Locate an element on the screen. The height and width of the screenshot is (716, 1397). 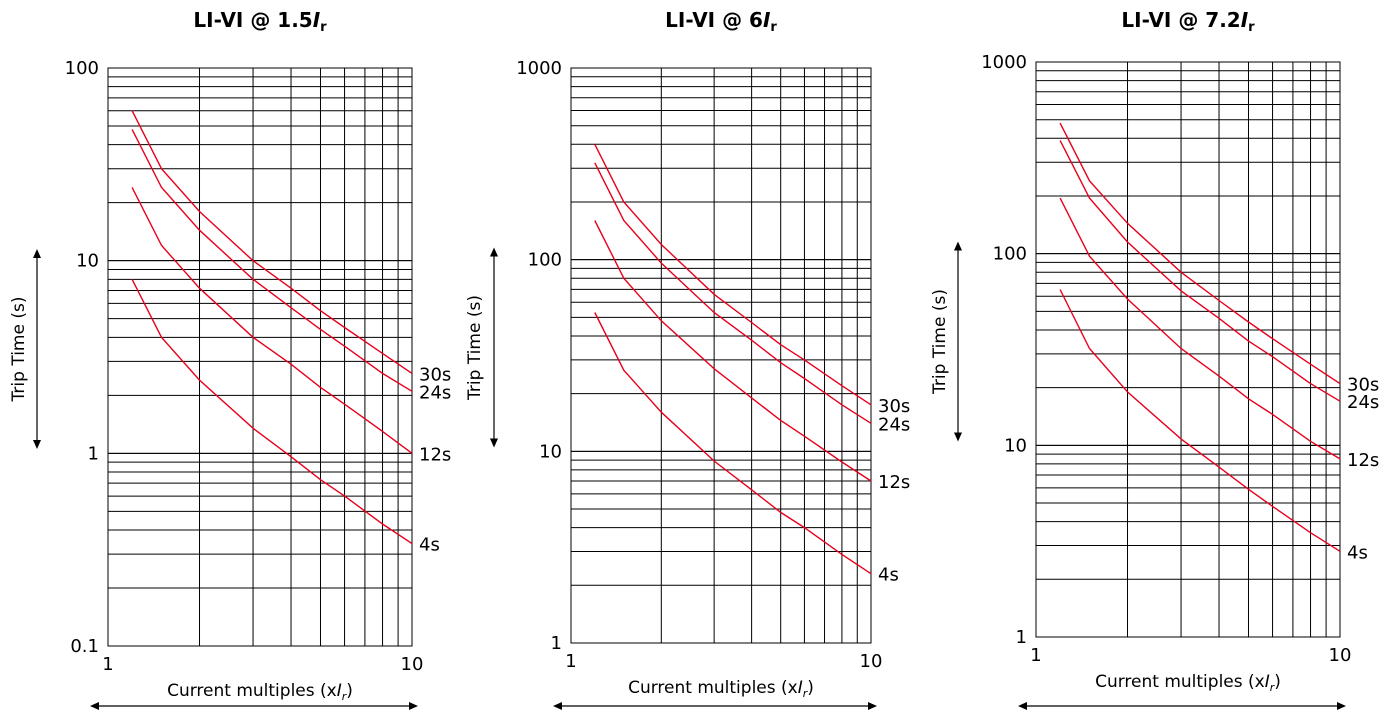
y-tick-label: 0.1 is located at coordinates (84, 646).